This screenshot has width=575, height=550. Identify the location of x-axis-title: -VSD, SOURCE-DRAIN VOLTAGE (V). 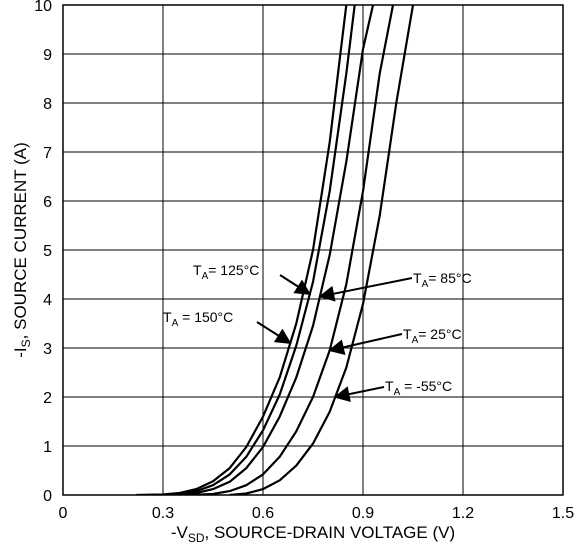
(313, 534).